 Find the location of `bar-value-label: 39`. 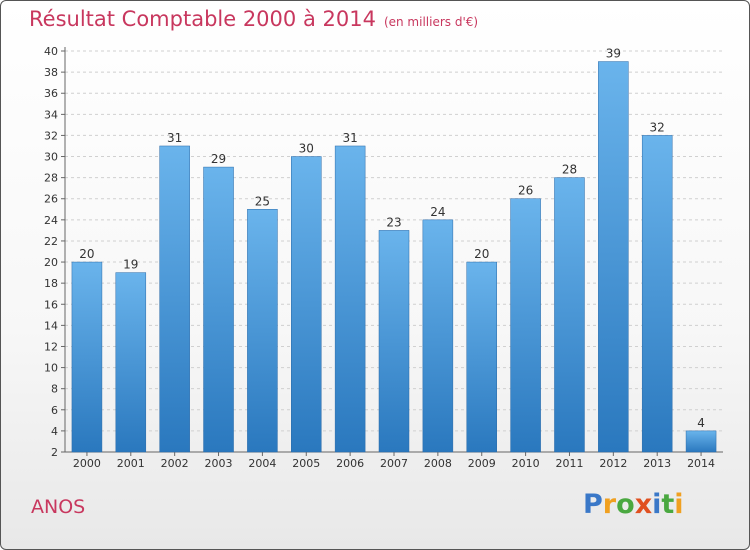

bar-value-label: 39 is located at coordinates (613, 54).